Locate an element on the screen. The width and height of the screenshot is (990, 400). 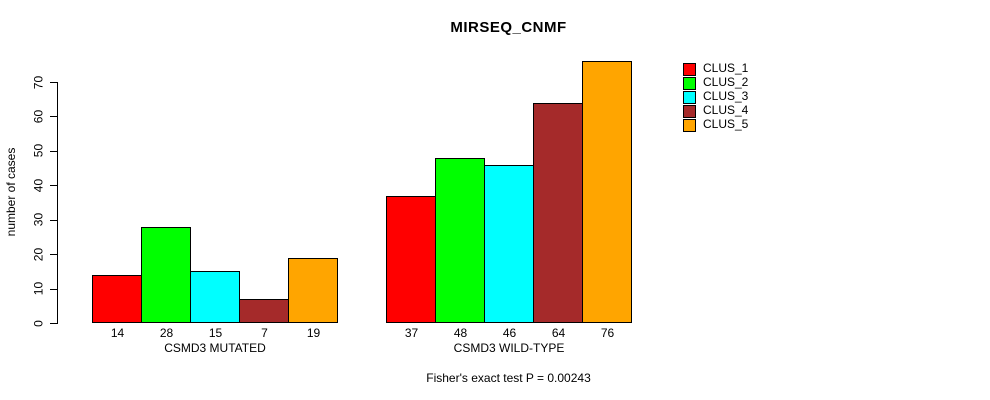
legend-label-clus_1: CLUS_1 is located at coordinates (726, 68).